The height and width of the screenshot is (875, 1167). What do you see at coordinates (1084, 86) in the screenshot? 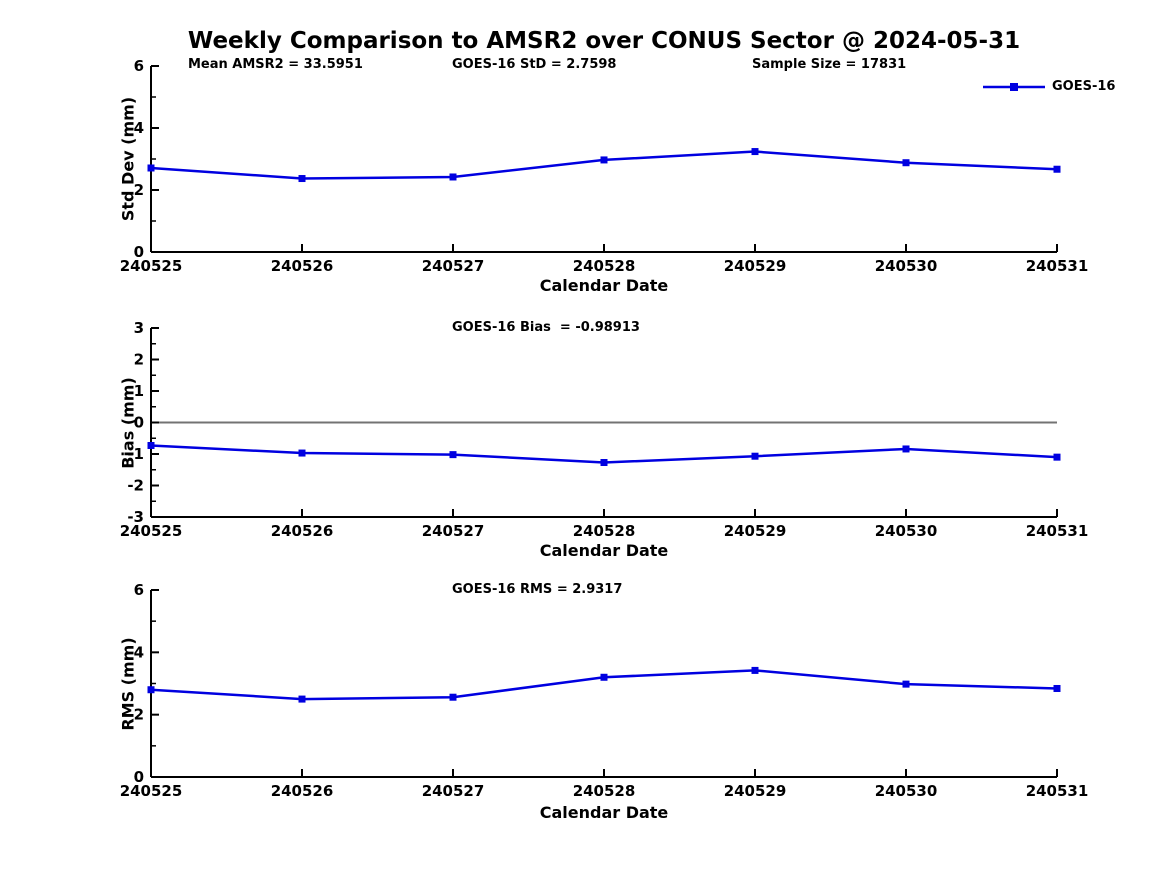
I see `legend-label: GOES-16` at bounding box center [1084, 86].